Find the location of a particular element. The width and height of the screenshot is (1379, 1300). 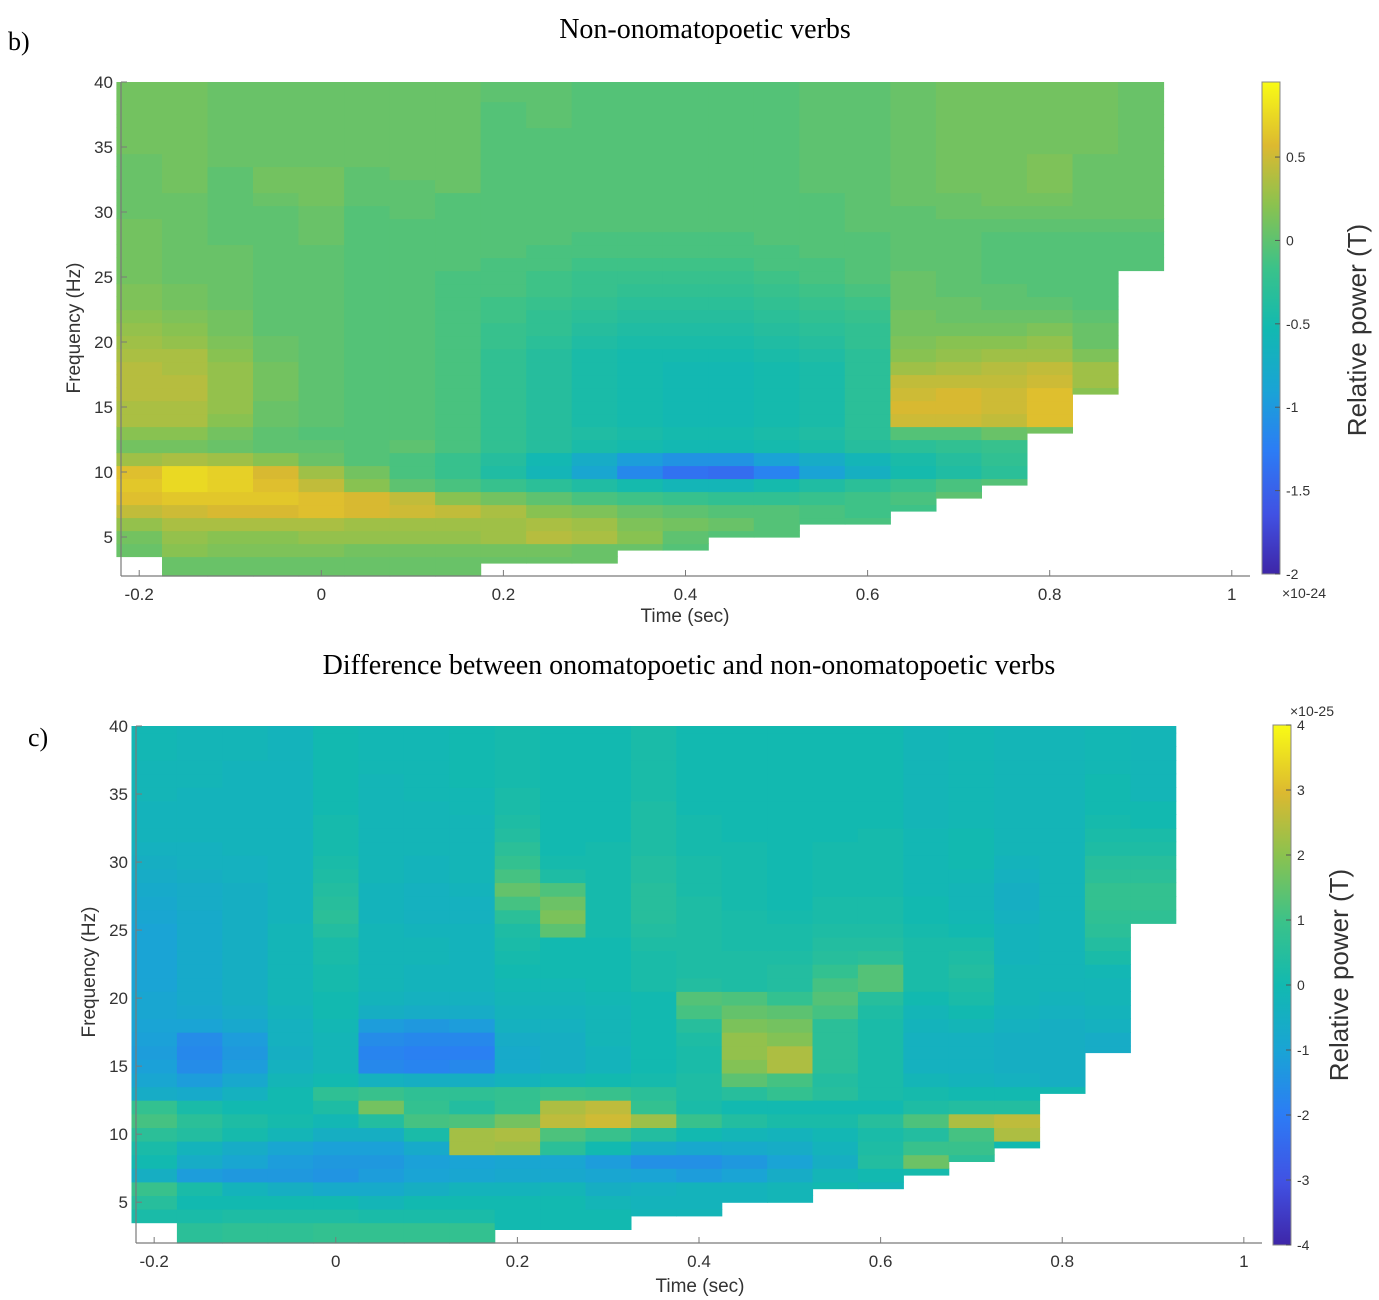

y-tick-label: 20 is located at coordinates (103, 342).